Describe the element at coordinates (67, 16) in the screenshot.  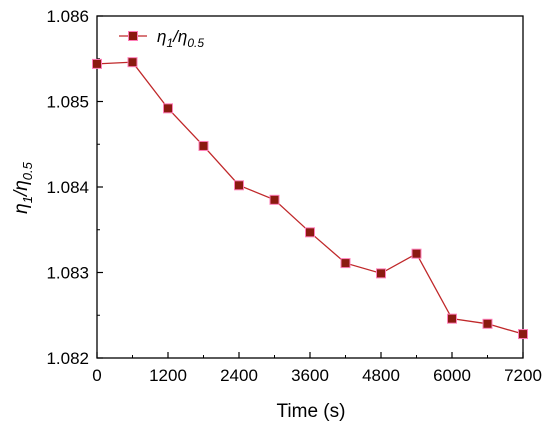
I see `y-tick-label: 1.086` at that location.